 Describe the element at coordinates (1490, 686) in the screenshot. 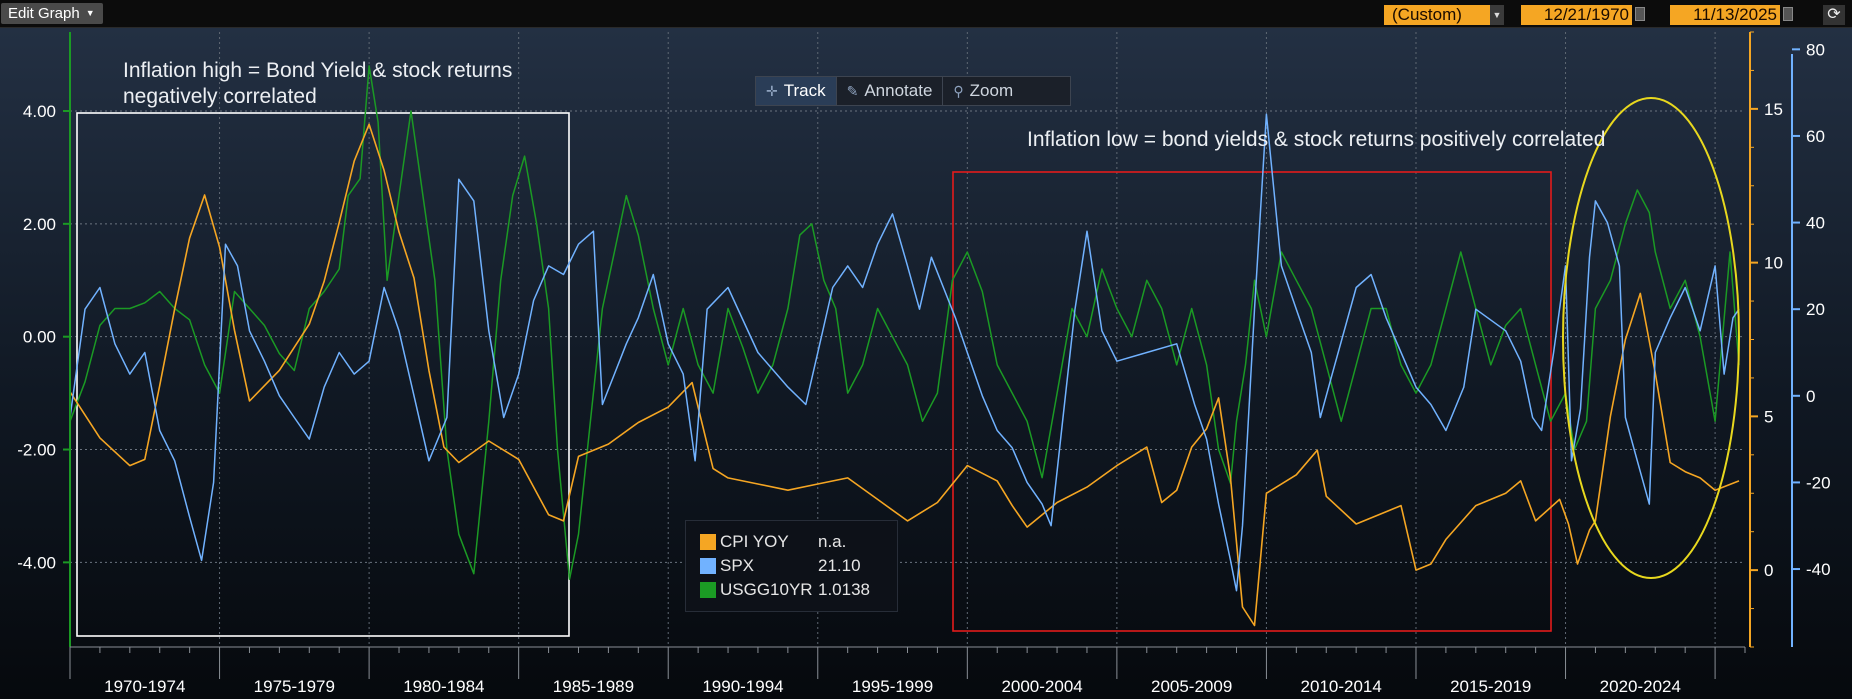

I see `x-axis-label: 2015-2019` at that location.